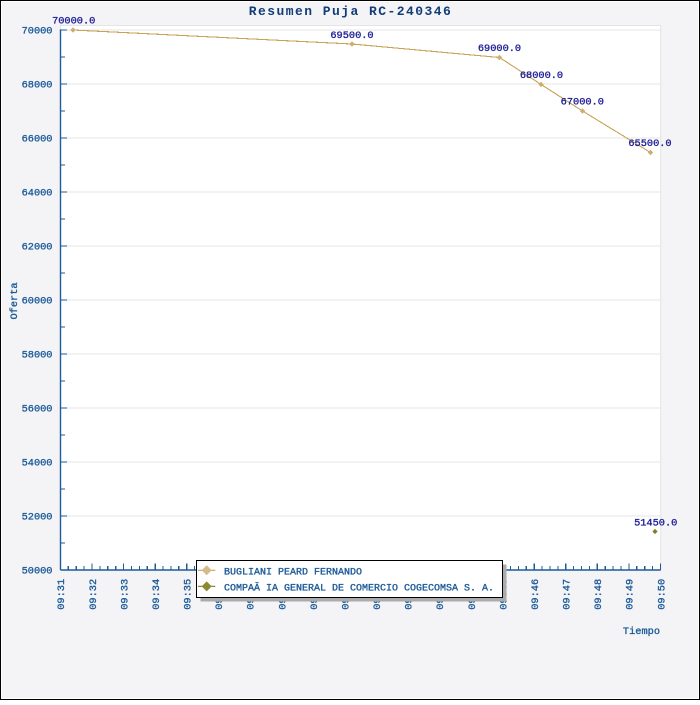 This screenshot has width=700, height=705. Describe the element at coordinates (649, 144) in the screenshot. I see `svg-text: 65500.0` at that location.